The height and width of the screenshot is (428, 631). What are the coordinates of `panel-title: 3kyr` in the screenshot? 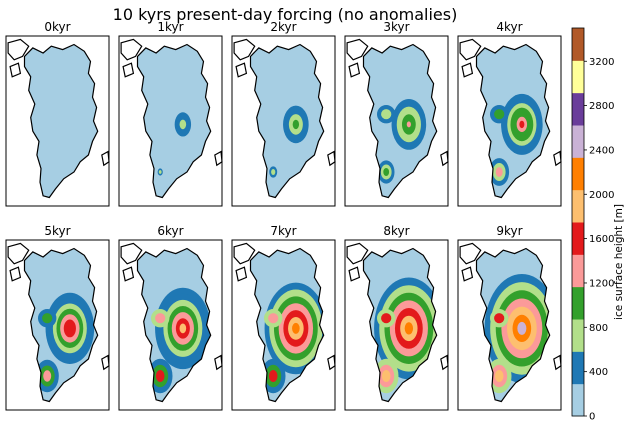 It's located at (396, 27).